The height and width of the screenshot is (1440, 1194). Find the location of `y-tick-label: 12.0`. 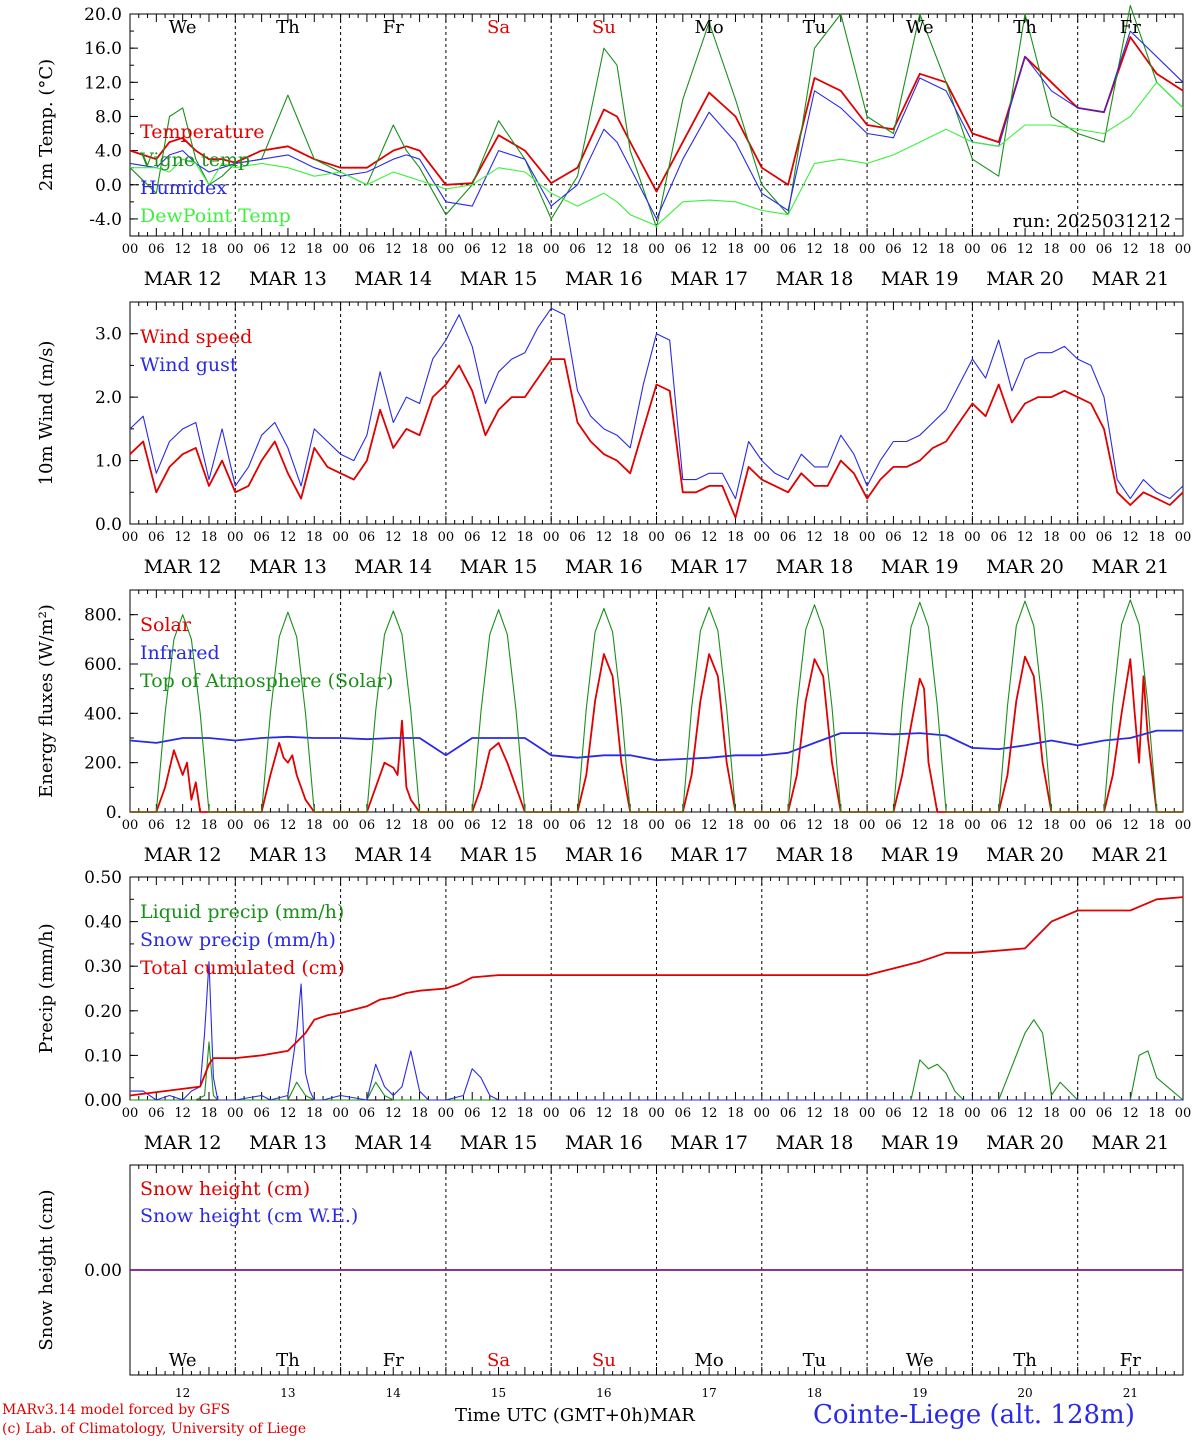

y-tick-label: 12.0 is located at coordinates (103, 83).